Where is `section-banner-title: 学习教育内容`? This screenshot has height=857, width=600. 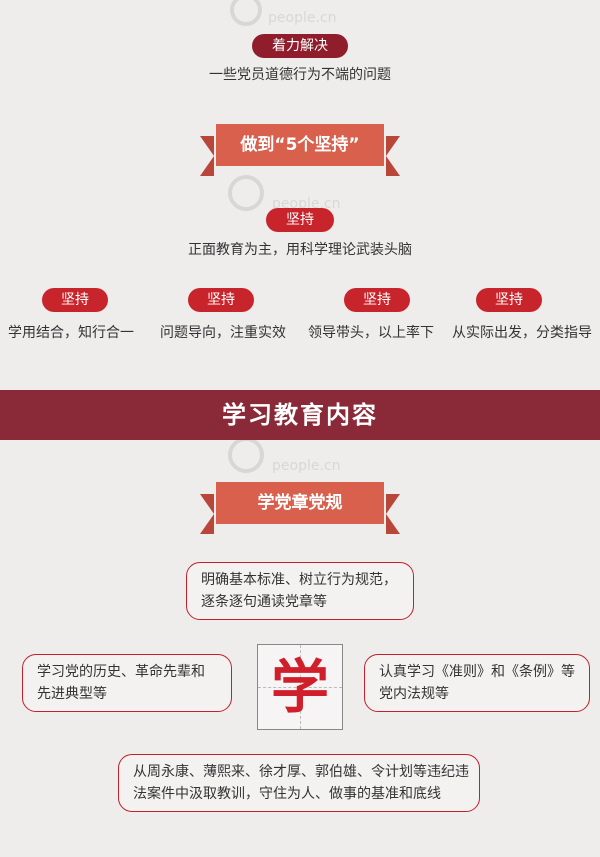
section-banner-title: 学习教育内容 is located at coordinates (300, 415).